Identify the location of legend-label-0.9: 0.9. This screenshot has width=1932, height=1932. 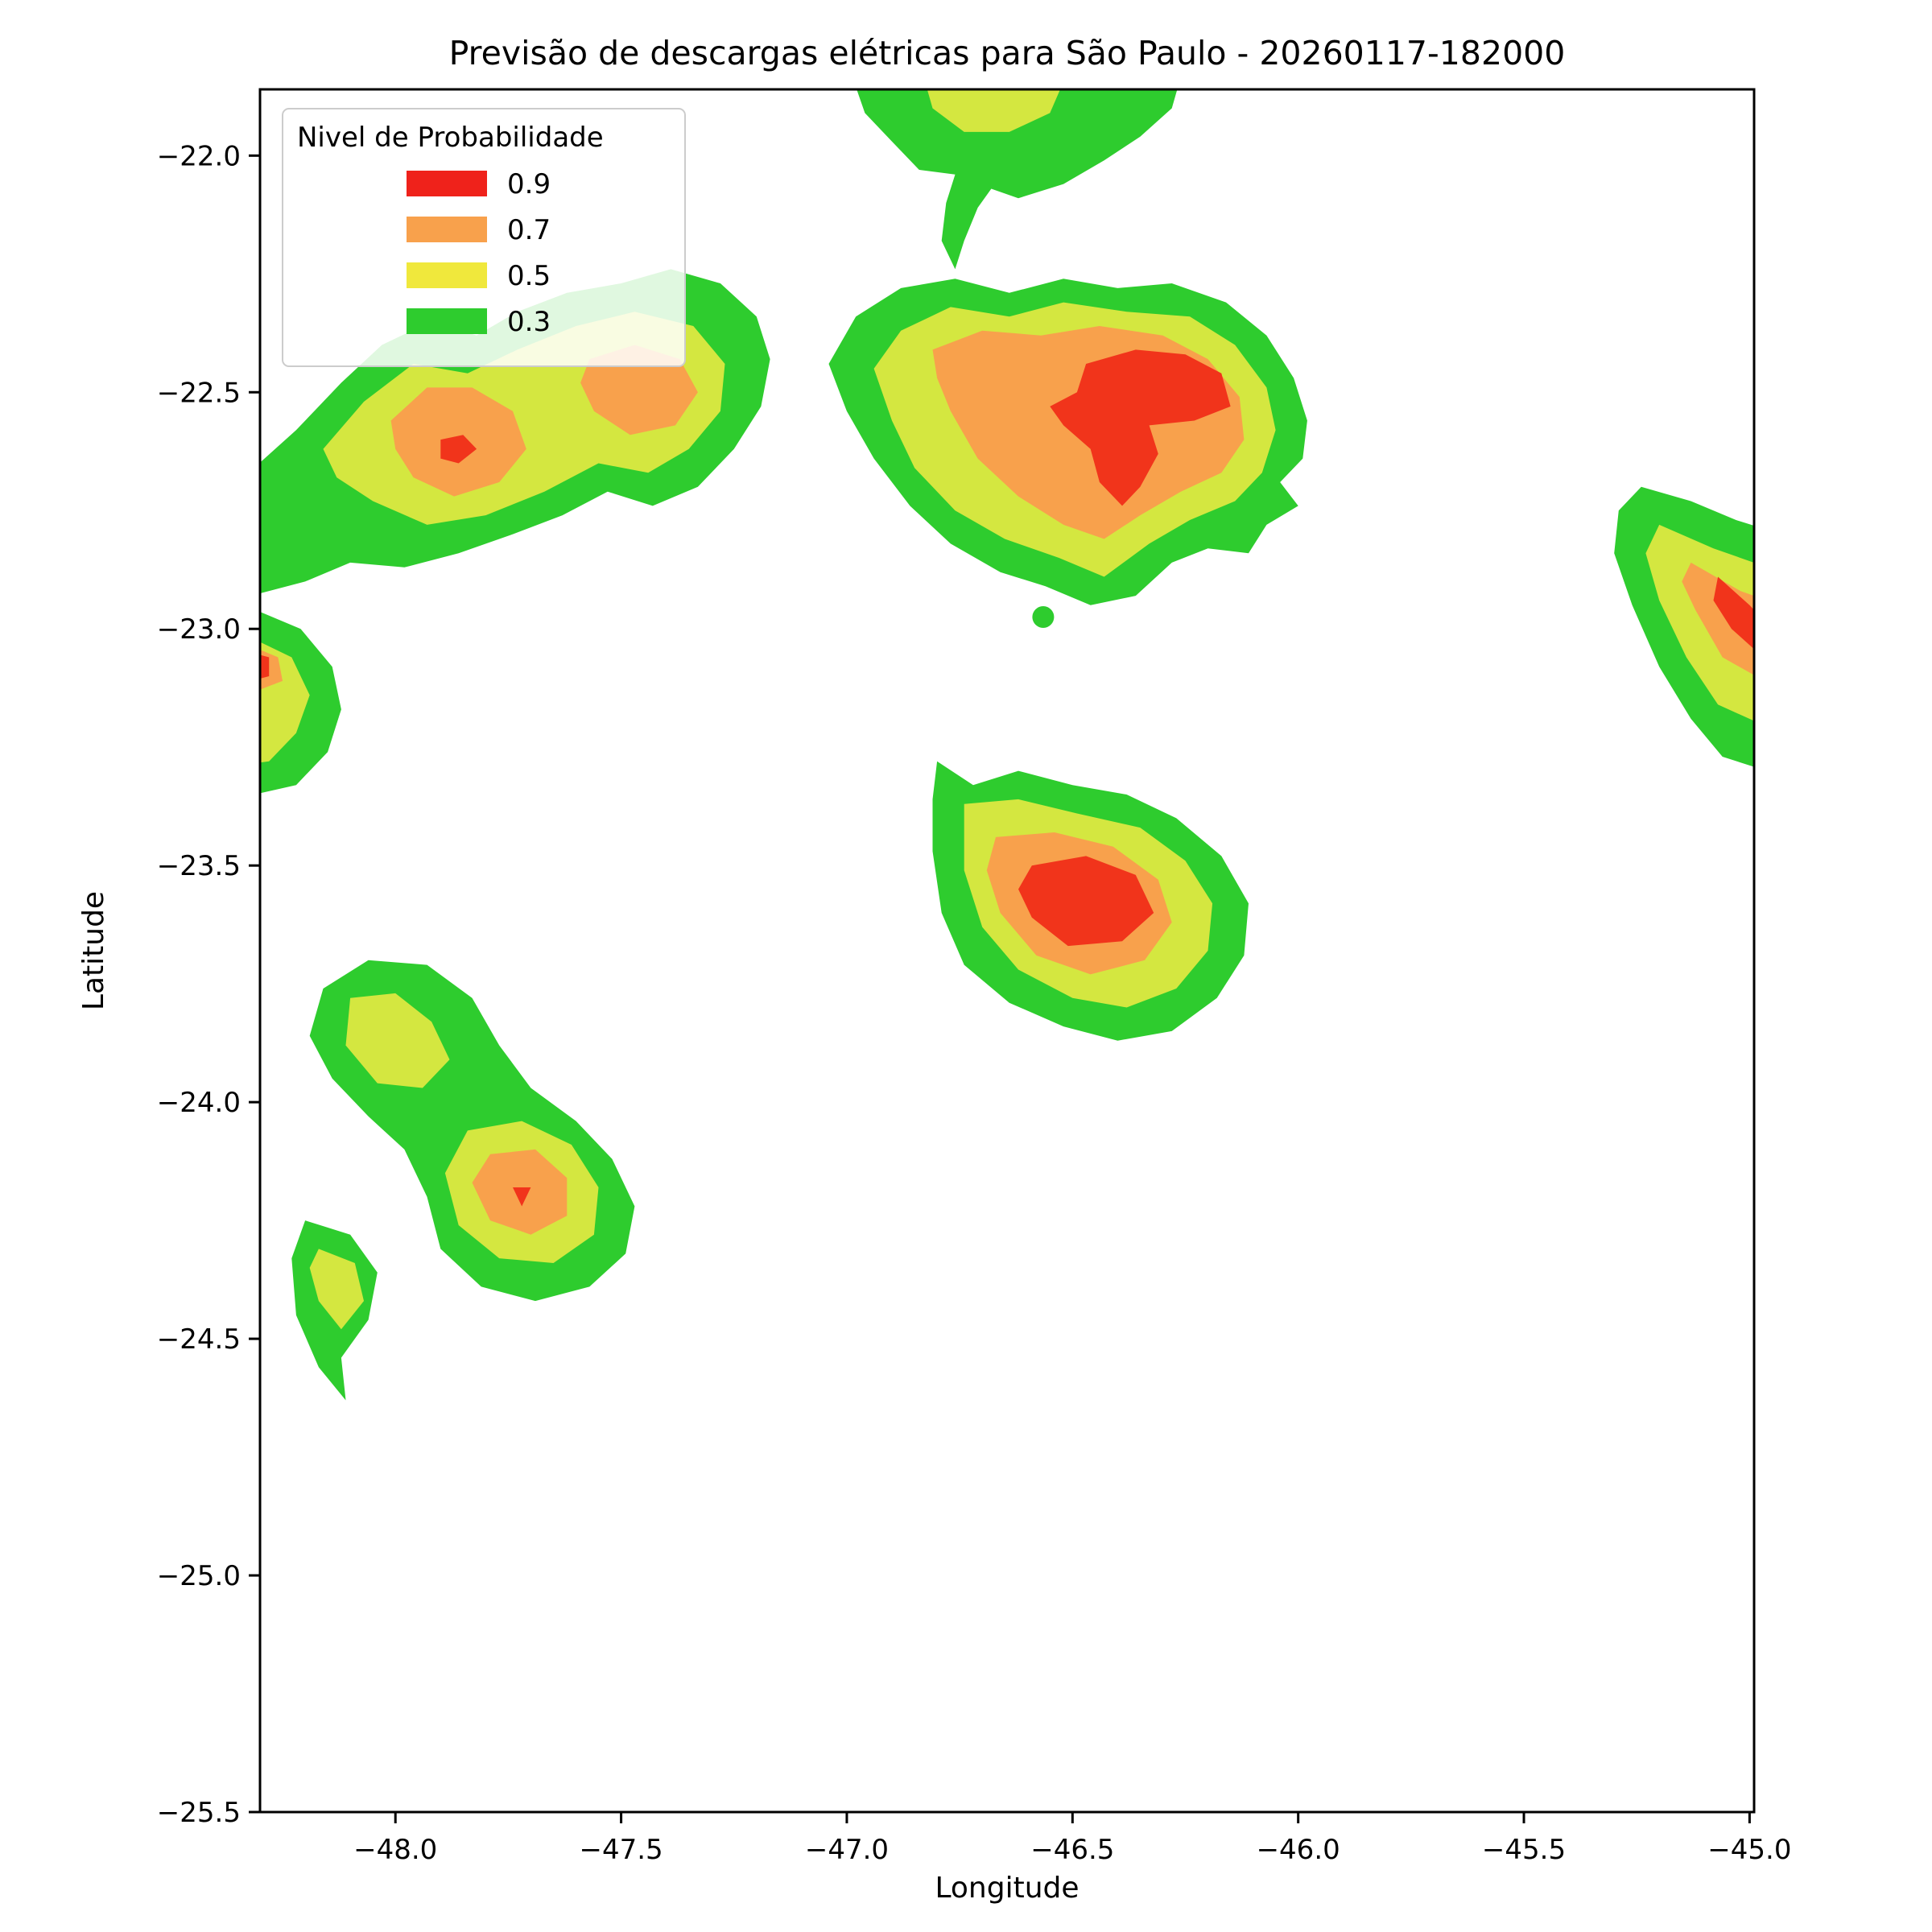
(529, 184).